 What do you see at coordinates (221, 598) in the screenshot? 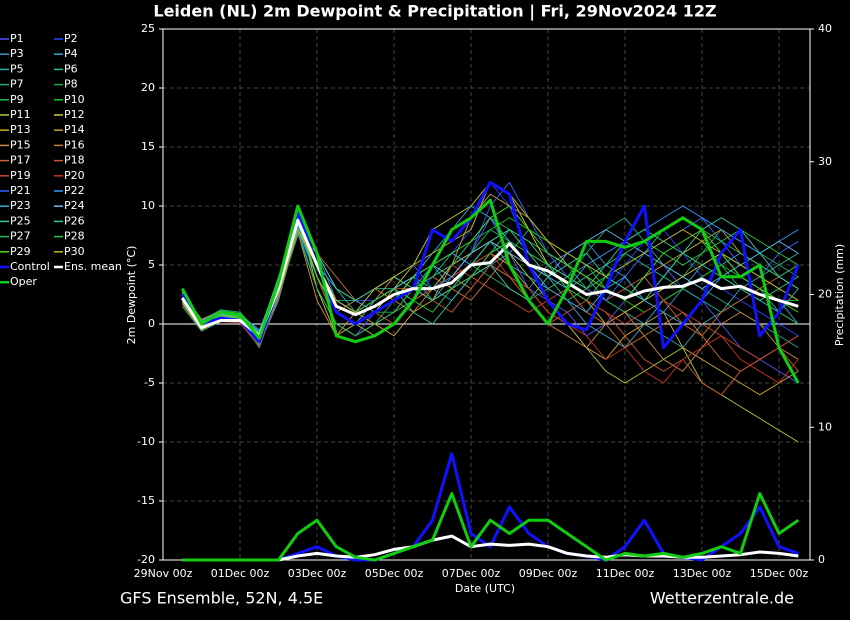
I see `caption: GFS Ensemble, 52N, 4.5E` at bounding box center [221, 598].